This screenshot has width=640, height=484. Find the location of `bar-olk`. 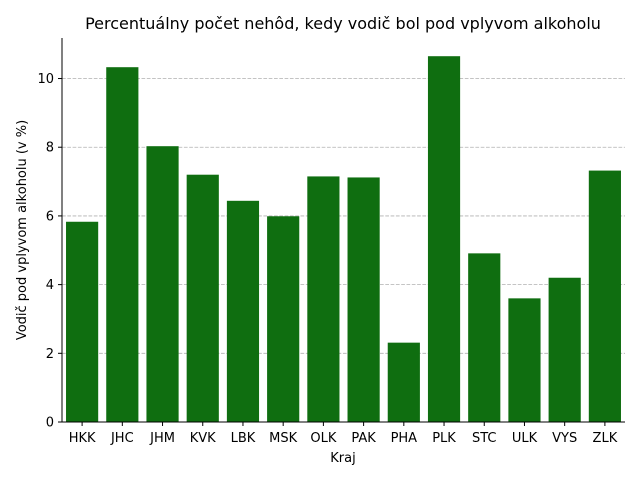

bar-olk is located at coordinates (323, 299).